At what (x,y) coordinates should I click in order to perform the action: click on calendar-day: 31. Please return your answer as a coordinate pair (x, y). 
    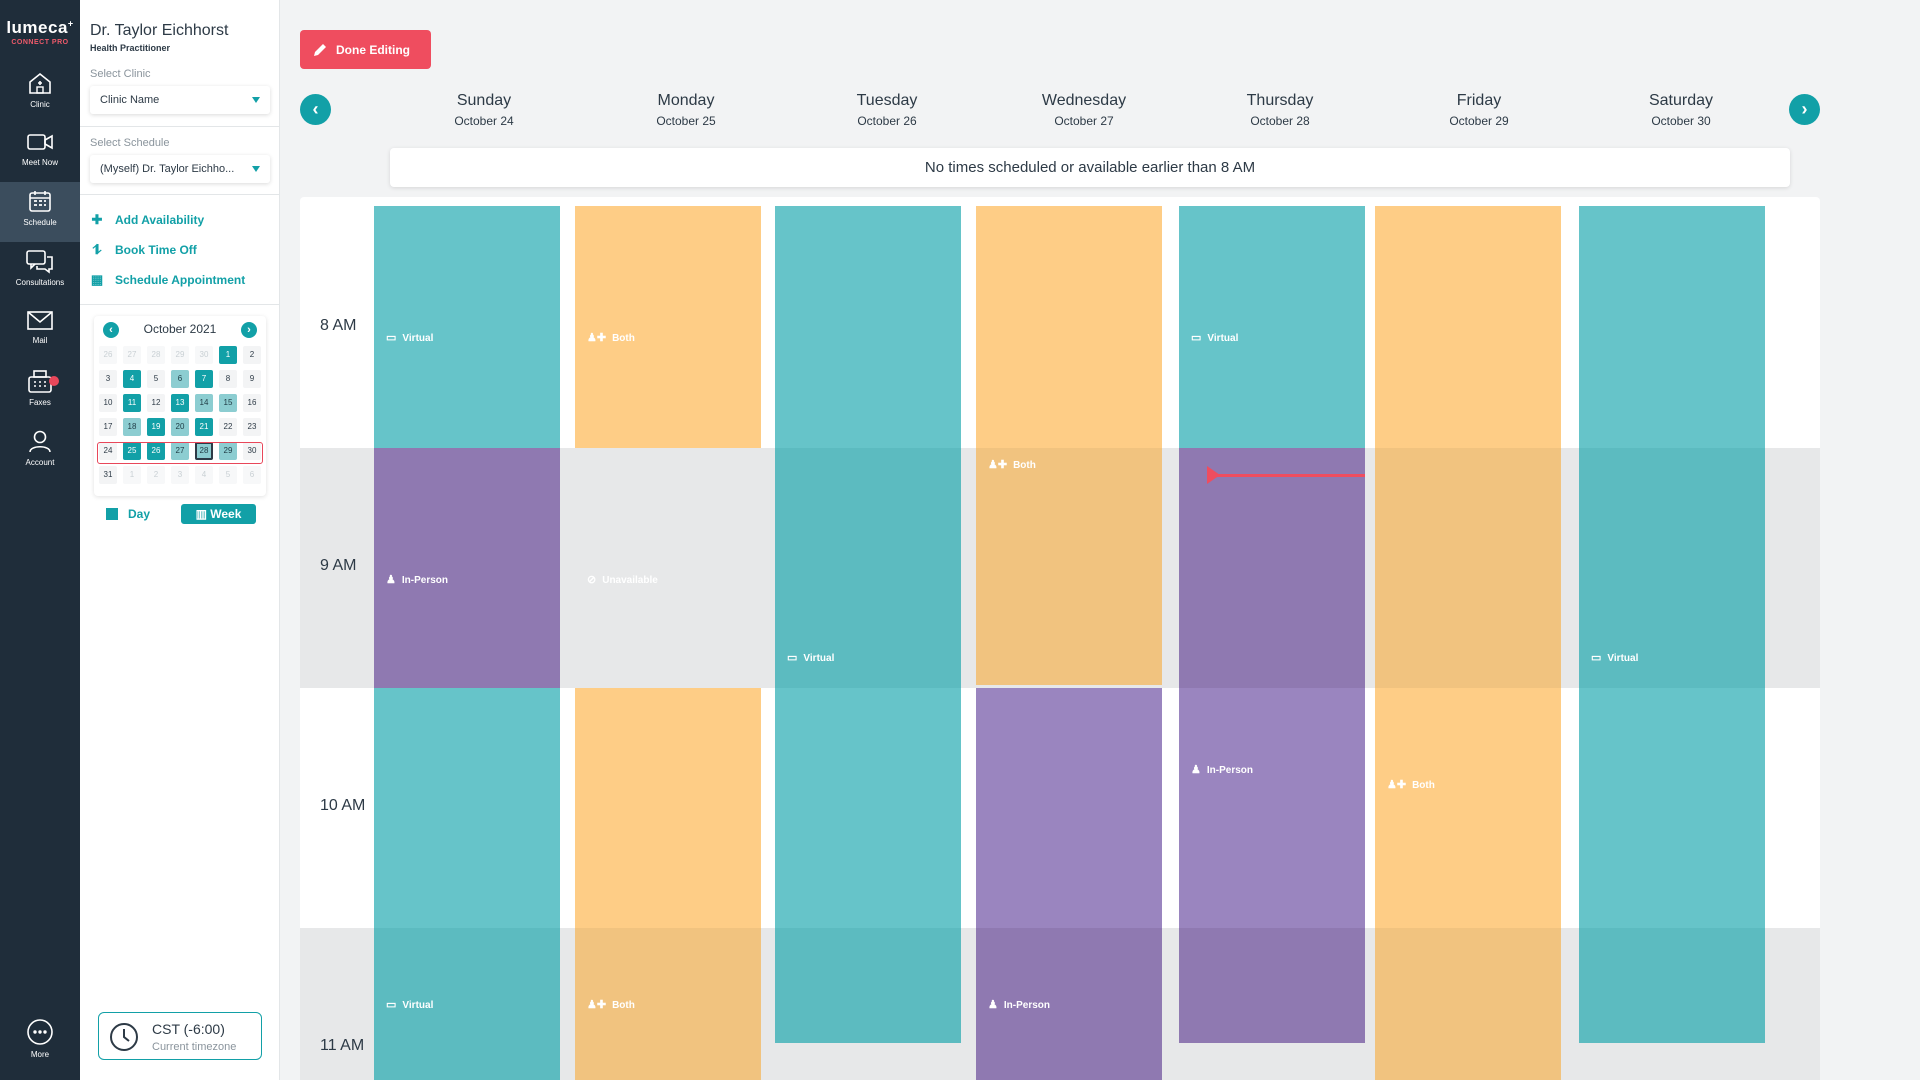
    Looking at the image, I should click on (108, 475).